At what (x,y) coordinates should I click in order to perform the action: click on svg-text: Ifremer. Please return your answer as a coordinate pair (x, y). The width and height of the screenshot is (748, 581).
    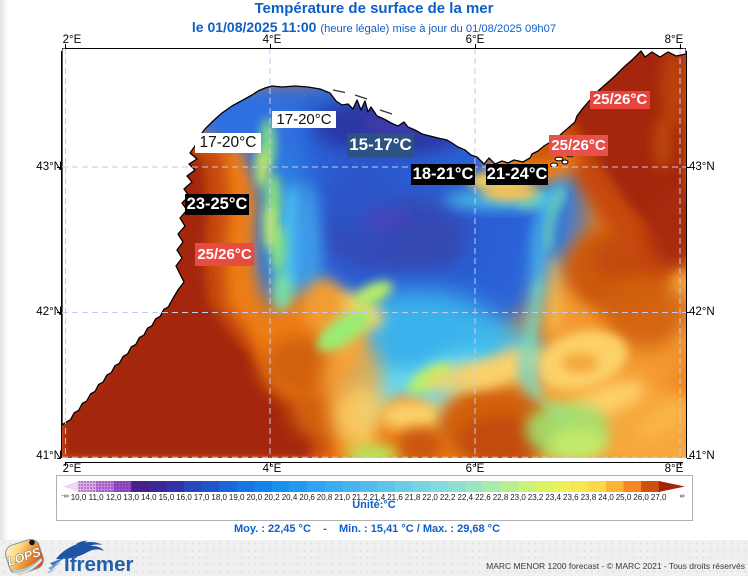
    Looking at the image, I should click on (99, 564).